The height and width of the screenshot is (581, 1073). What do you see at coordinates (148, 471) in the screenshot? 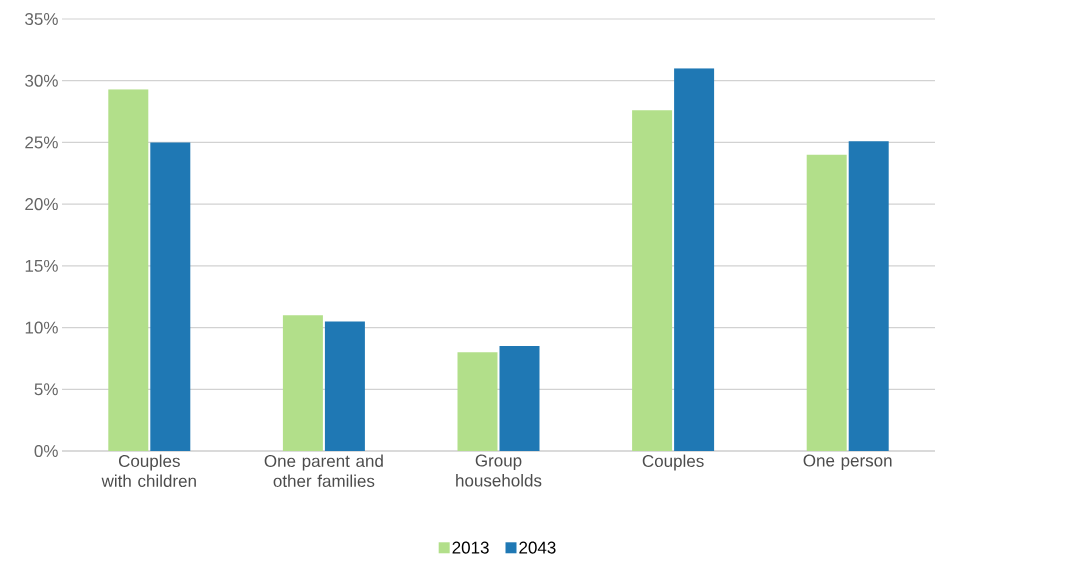
I see `x-tick-label: Couples with children` at bounding box center [148, 471].